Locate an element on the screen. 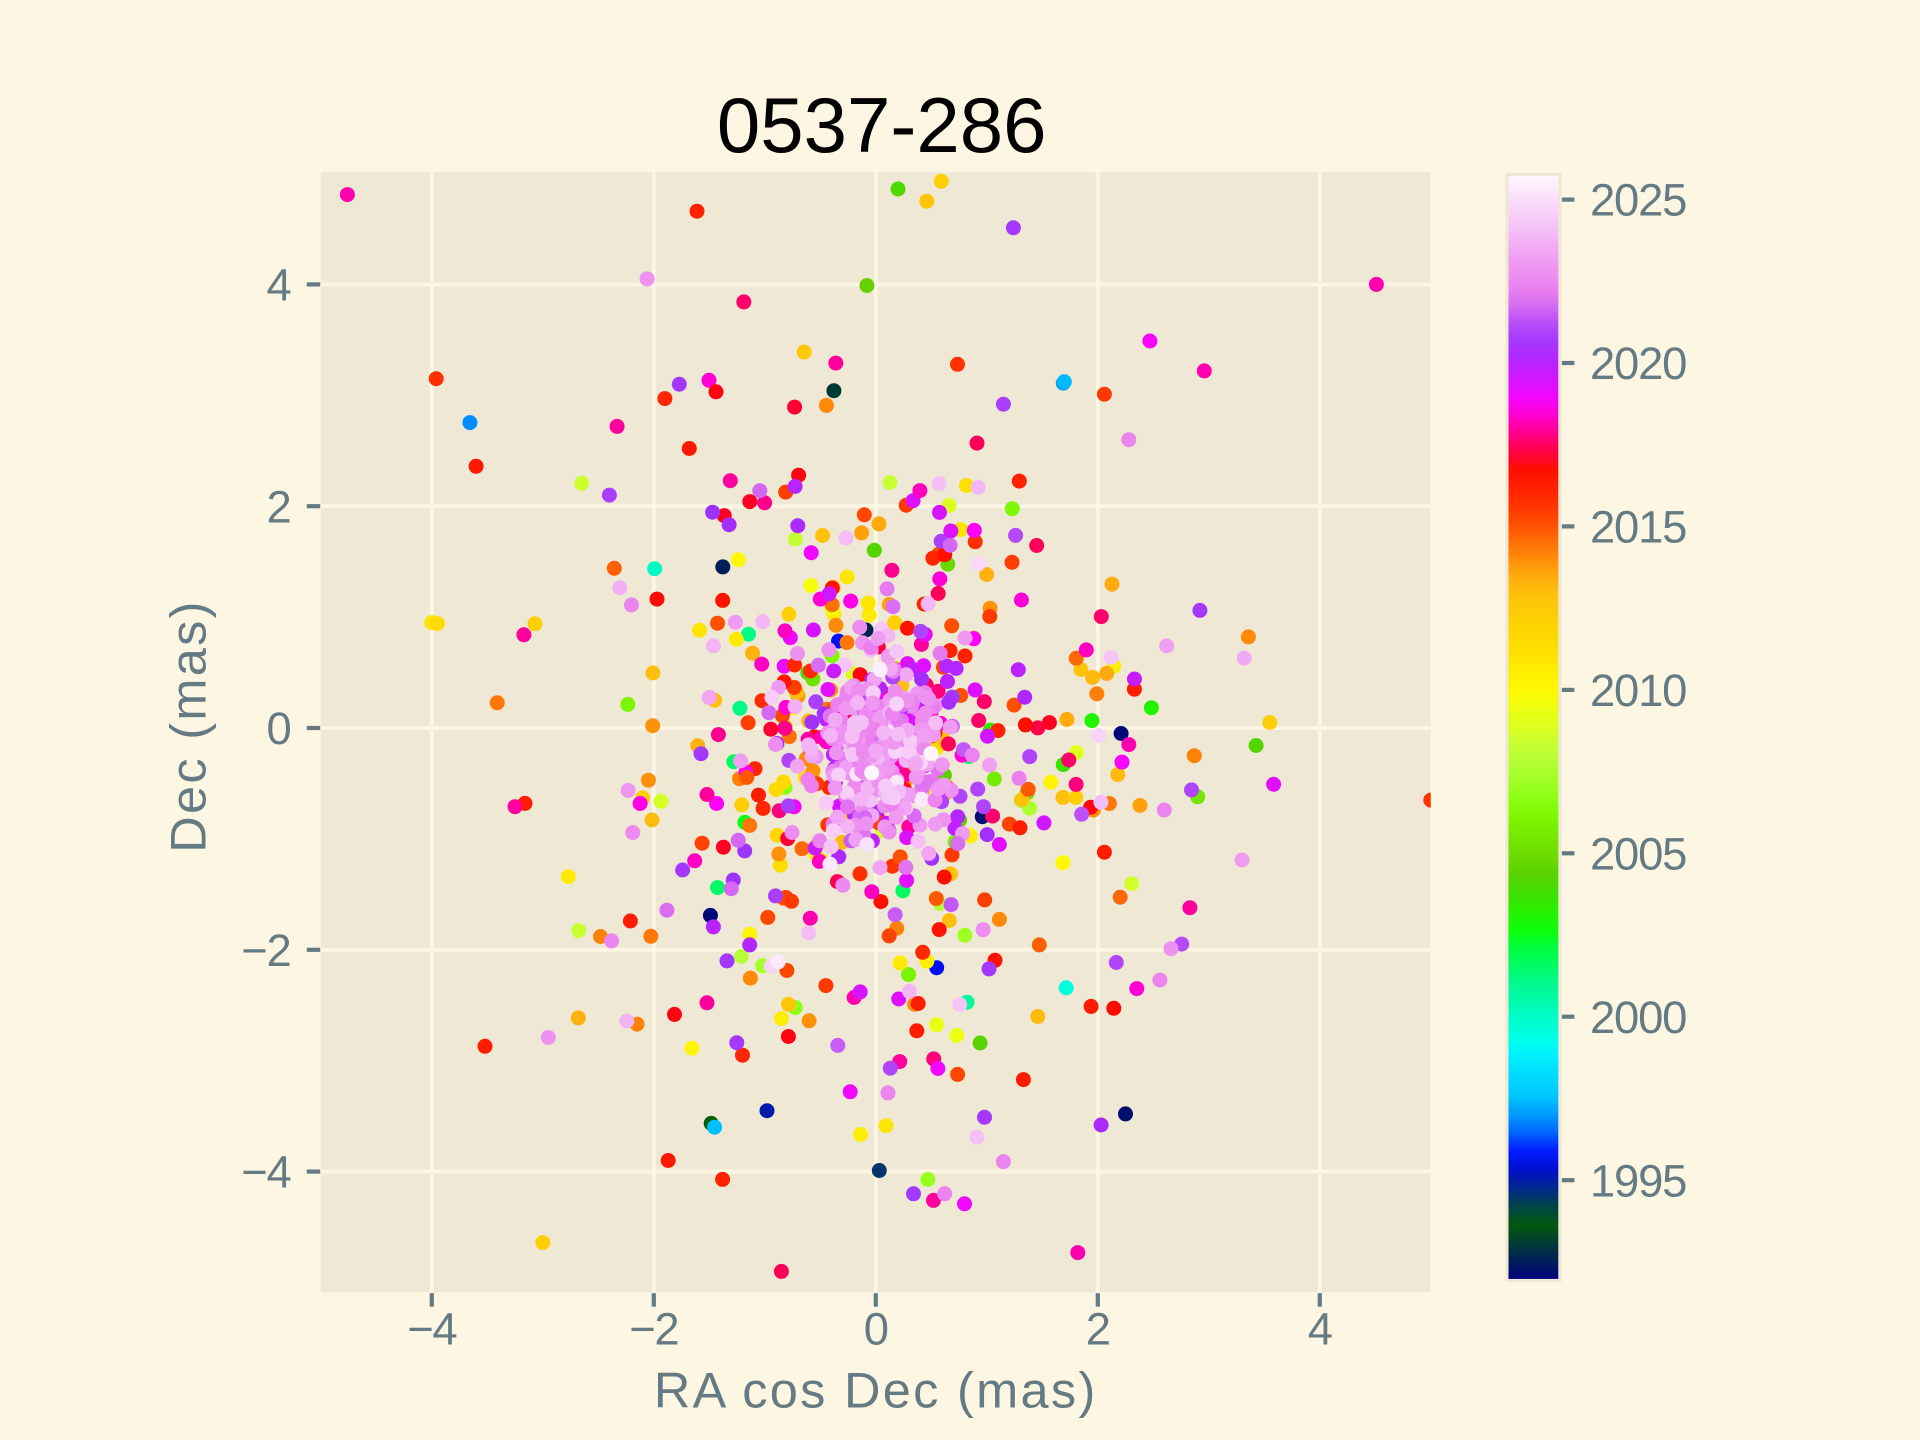 The image size is (1920, 1440). svg-text: 2025 is located at coordinates (1638, 200).